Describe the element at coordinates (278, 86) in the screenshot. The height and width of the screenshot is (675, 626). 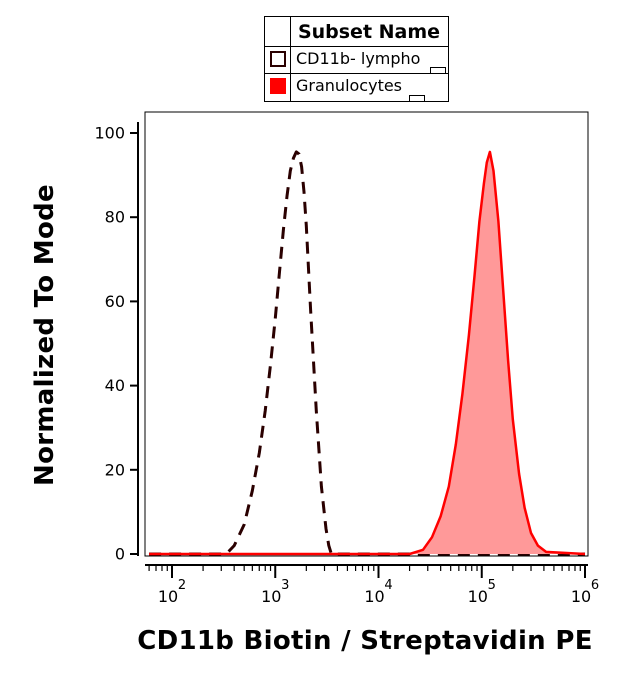
I see `legend-swatch-filled` at that location.